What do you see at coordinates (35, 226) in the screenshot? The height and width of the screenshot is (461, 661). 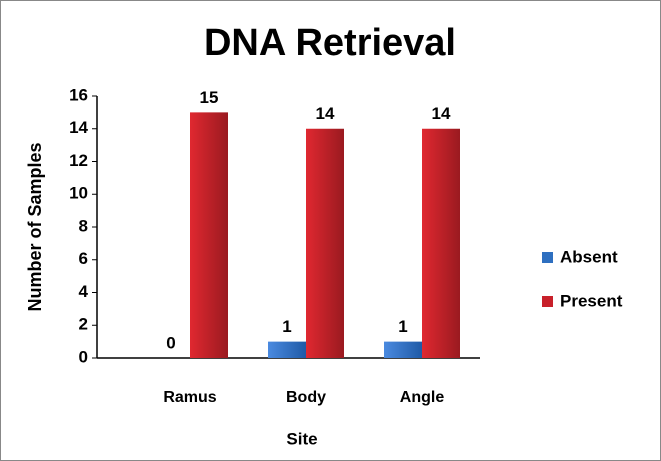 I see `y-axis-label: Number of Samples` at bounding box center [35, 226].